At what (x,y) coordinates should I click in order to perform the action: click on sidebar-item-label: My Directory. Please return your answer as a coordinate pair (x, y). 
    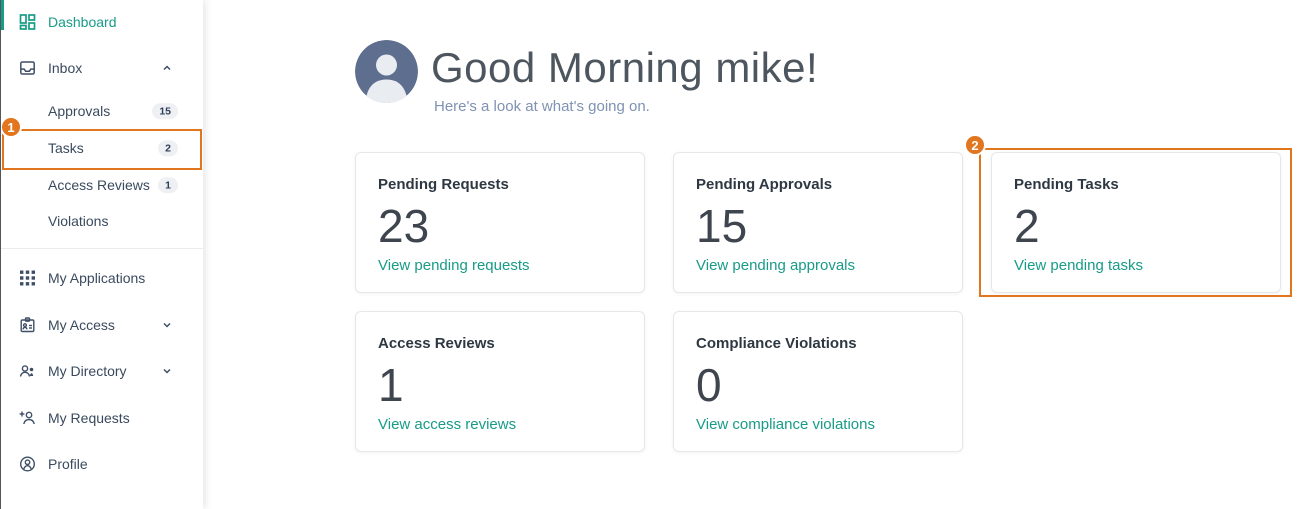
    Looking at the image, I should click on (87, 371).